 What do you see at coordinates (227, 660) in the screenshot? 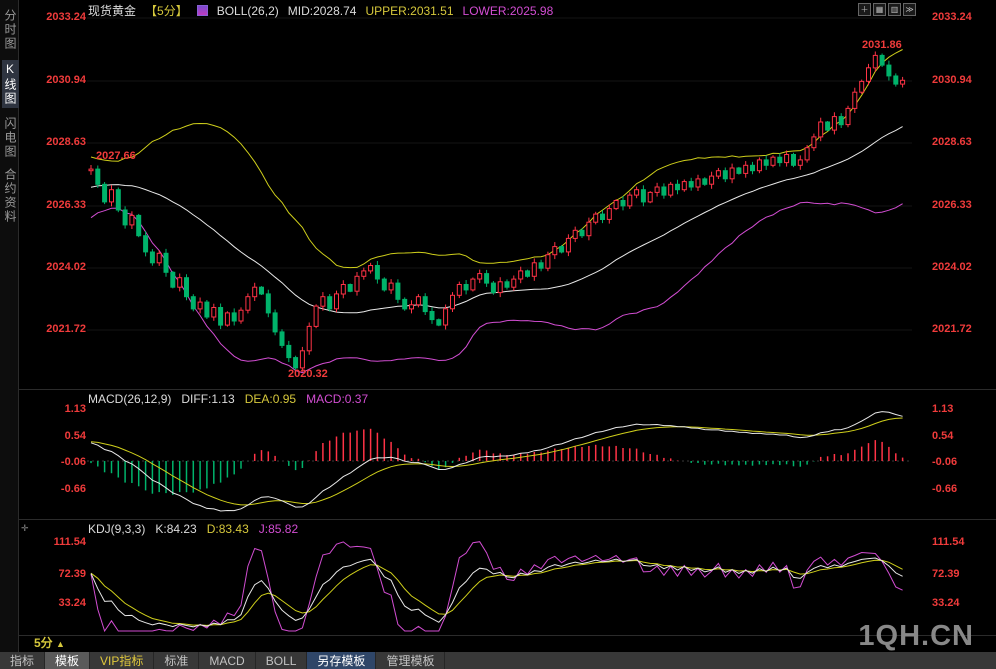
I see `tab-macd: MACD` at bounding box center [227, 660].